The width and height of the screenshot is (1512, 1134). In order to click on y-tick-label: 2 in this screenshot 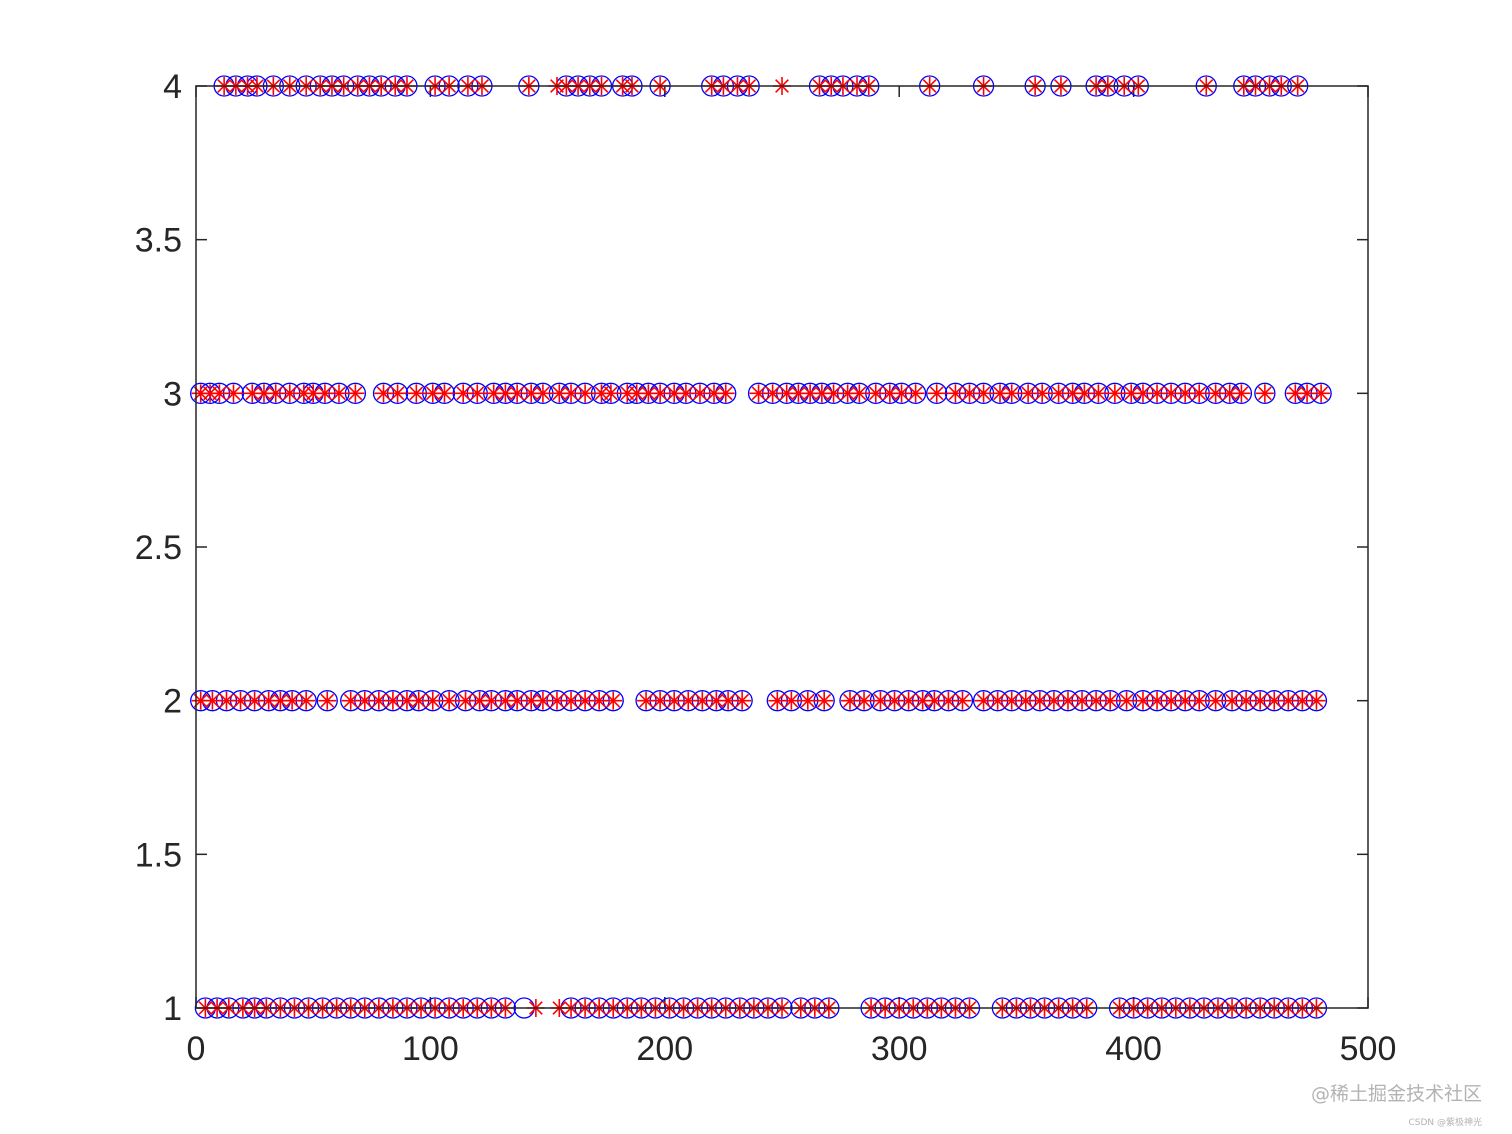, I will do `click(172, 702)`.